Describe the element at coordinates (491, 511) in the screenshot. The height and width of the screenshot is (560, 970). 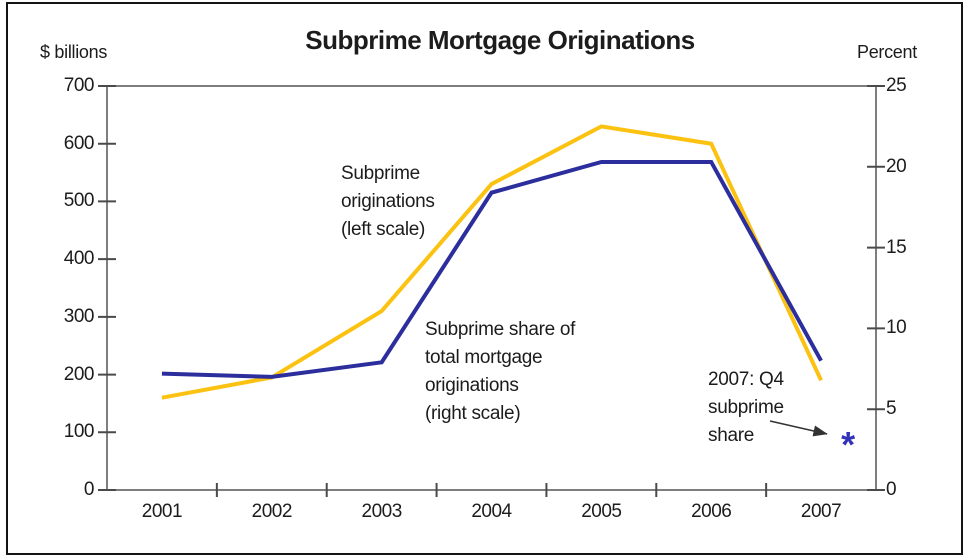
I see `x-axis-tick-label: 2004` at that location.